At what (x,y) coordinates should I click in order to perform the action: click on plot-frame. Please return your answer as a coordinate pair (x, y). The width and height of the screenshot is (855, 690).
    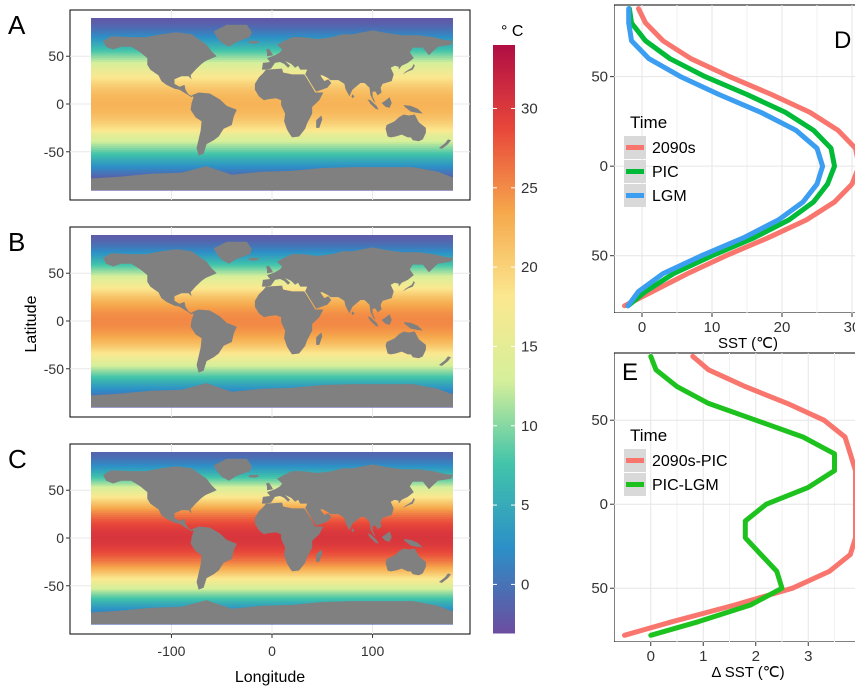
    Looking at the image, I should click on (734, 497).